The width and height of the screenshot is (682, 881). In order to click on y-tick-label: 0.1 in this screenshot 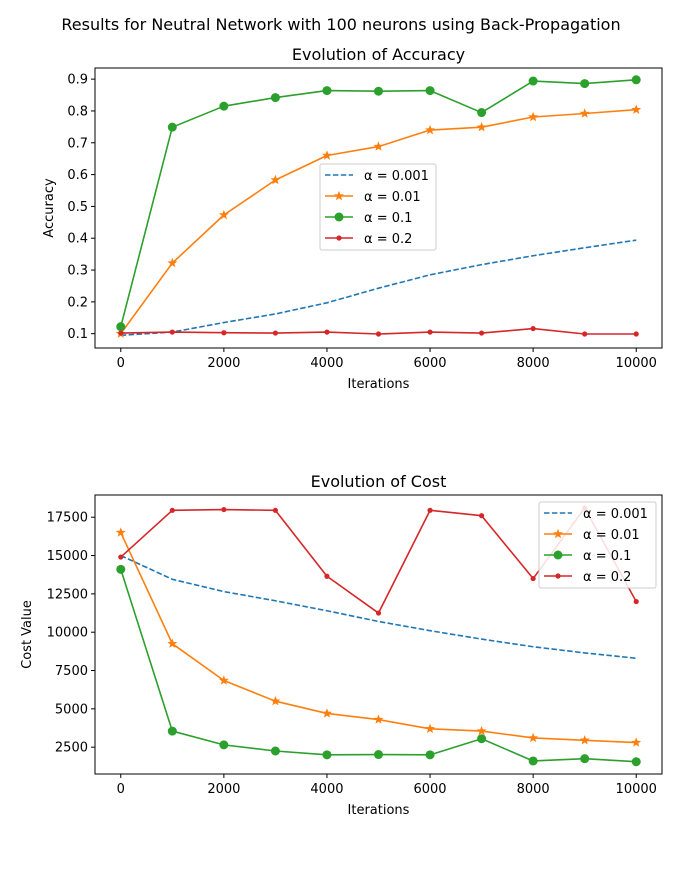, I will do `click(77, 334)`.